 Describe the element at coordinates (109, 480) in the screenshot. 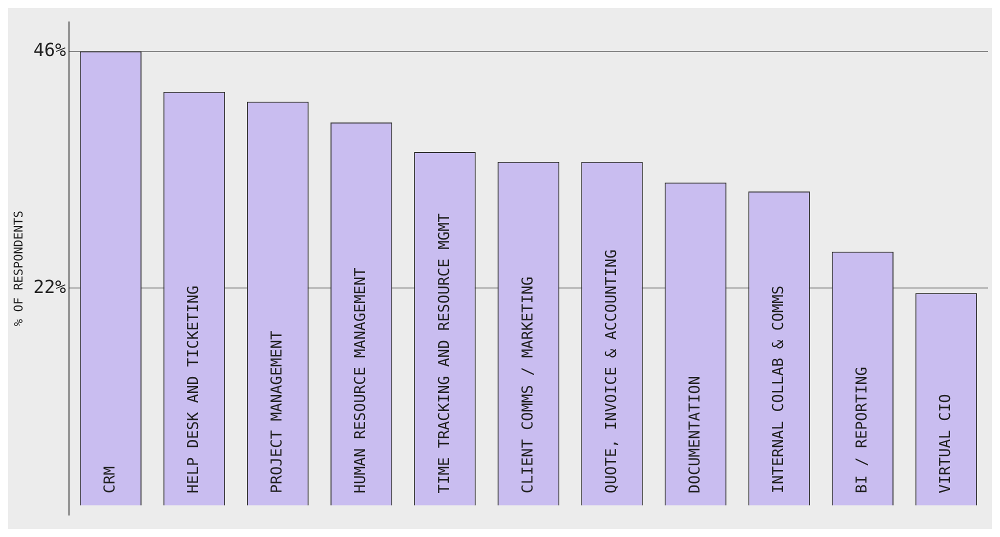

I see `x-tick-label: CRM` at that location.